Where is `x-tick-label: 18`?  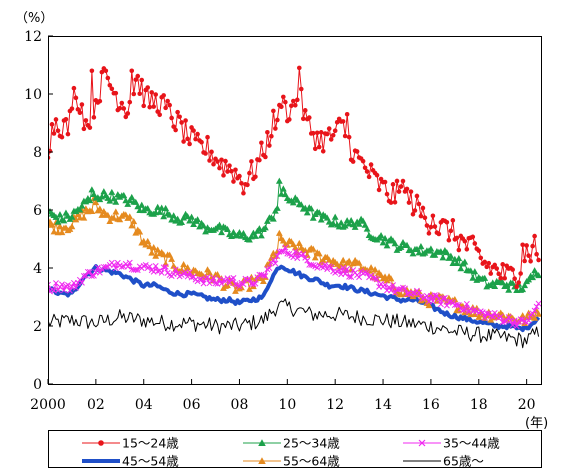
x-tick-label: 18 is located at coordinates (479, 405).